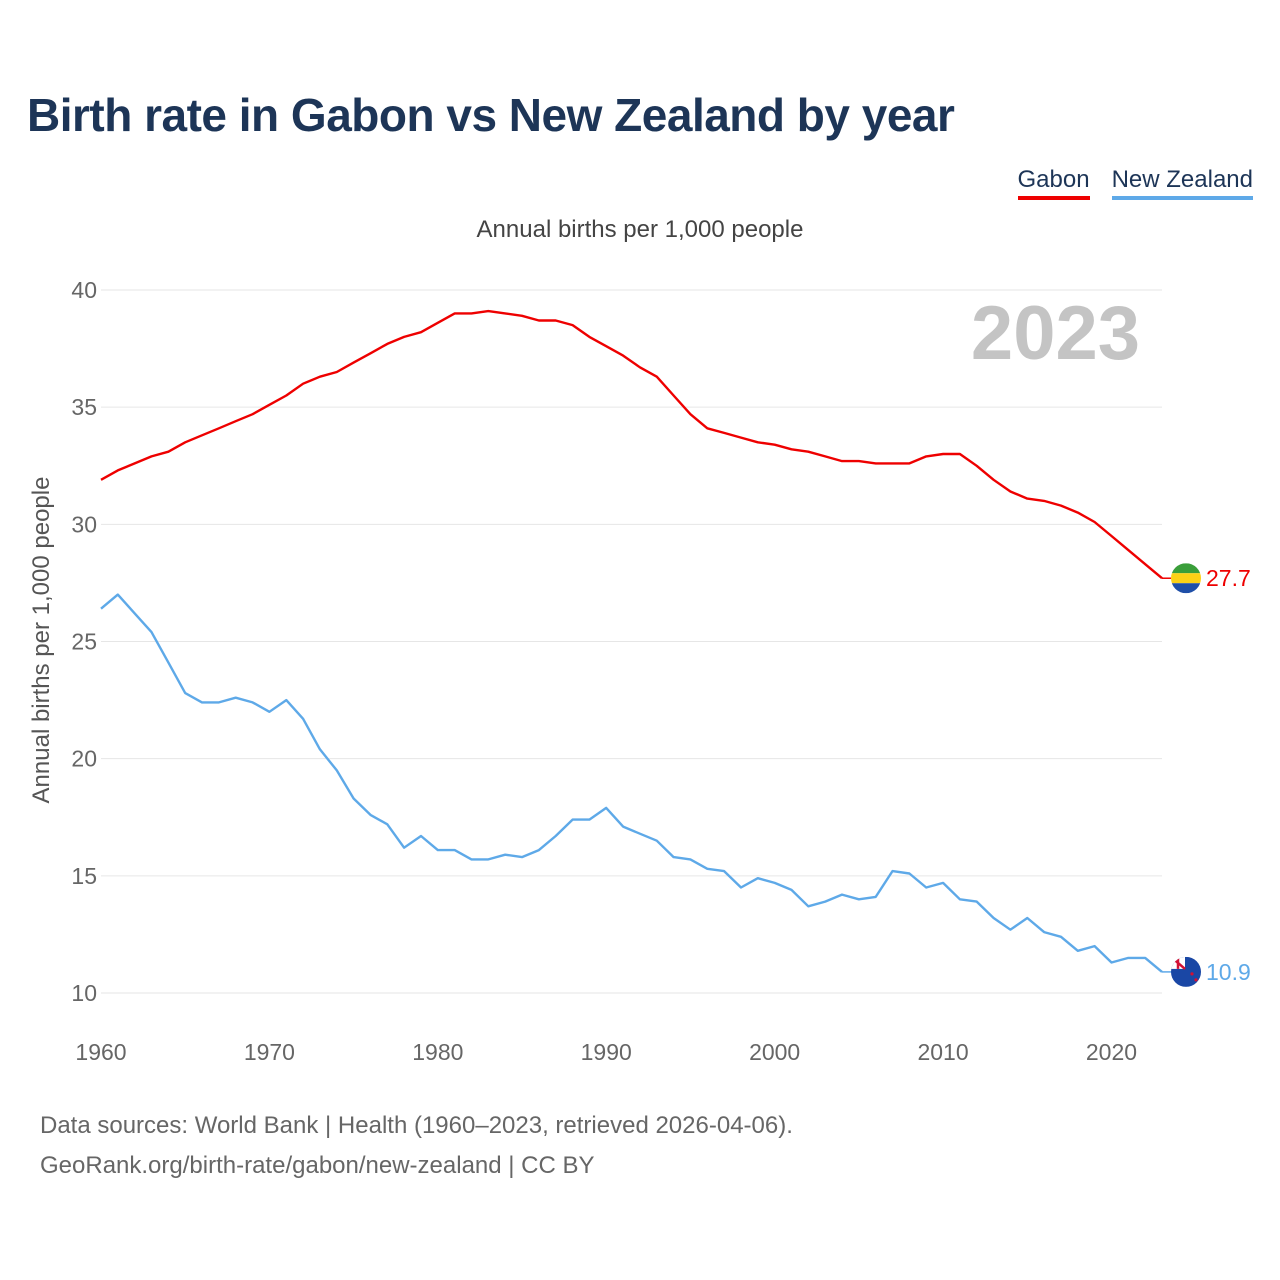 The image size is (1280, 1280). I want to click on y-tick-label: 10, so click(84, 993).